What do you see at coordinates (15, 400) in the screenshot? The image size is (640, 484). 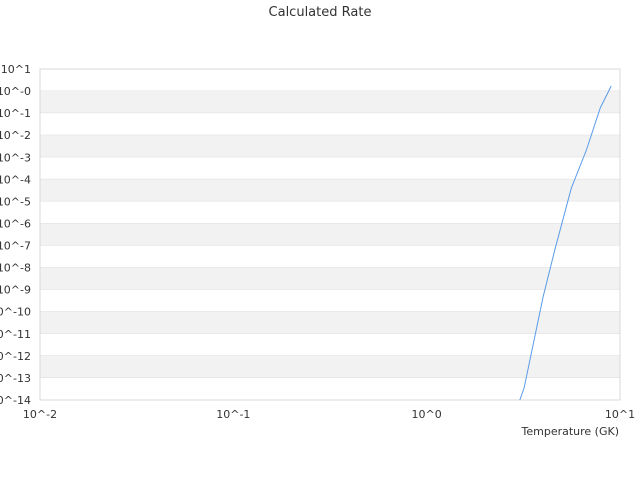 I see `y-tick-label: 10^-14` at bounding box center [15, 400].